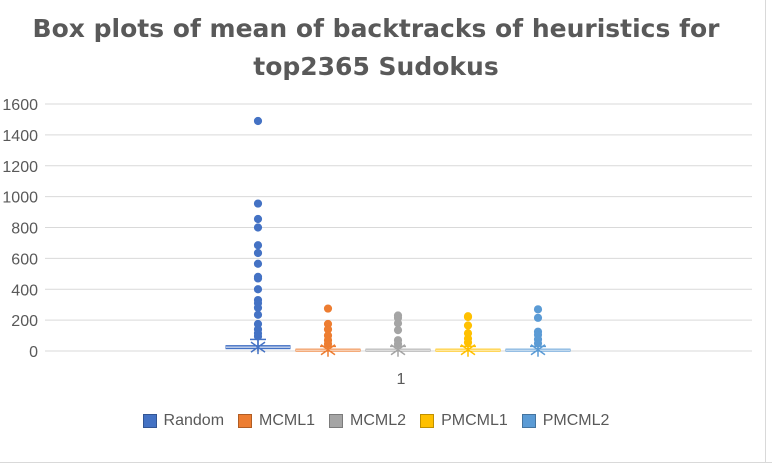 The width and height of the screenshot is (772, 468). What do you see at coordinates (24, 259) in the screenshot?
I see `y-tick-label: 600` at bounding box center [24, 259].